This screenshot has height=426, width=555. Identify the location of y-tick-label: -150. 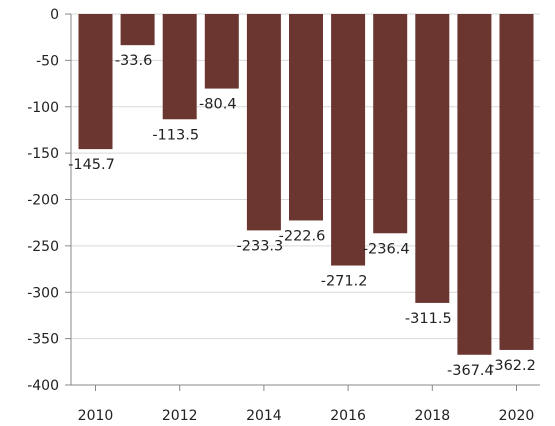
(43, 154).